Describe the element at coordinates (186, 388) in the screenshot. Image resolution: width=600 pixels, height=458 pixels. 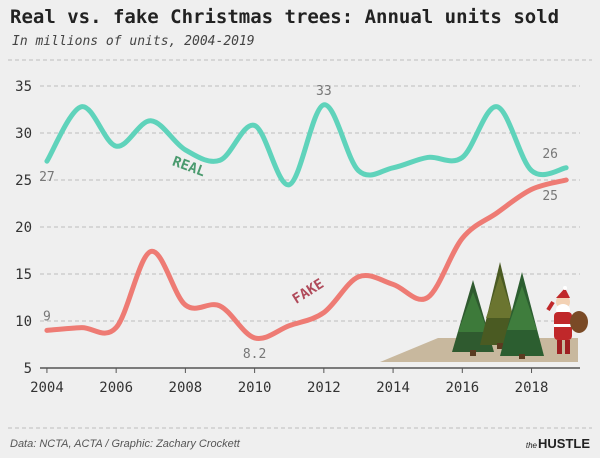
I see `x-tick-label: 2008` at that location.